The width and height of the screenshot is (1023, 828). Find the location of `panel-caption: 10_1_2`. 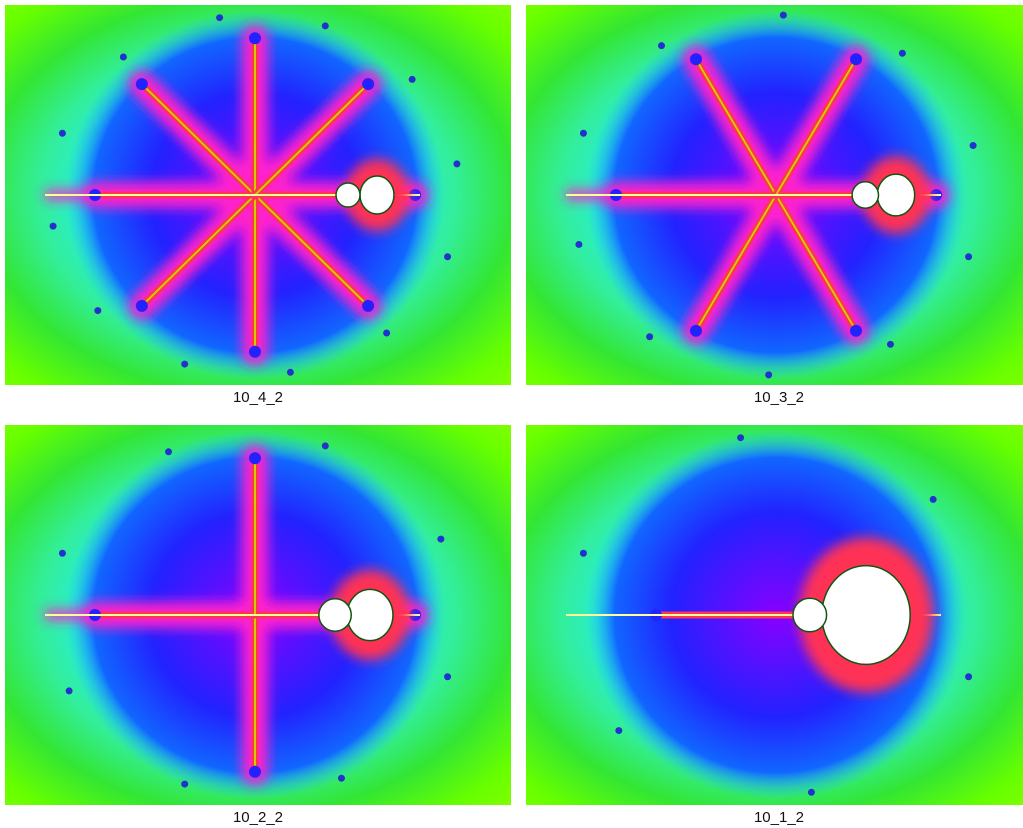

panel-caption: 10_1_2 is located at coordinates (779, 817).